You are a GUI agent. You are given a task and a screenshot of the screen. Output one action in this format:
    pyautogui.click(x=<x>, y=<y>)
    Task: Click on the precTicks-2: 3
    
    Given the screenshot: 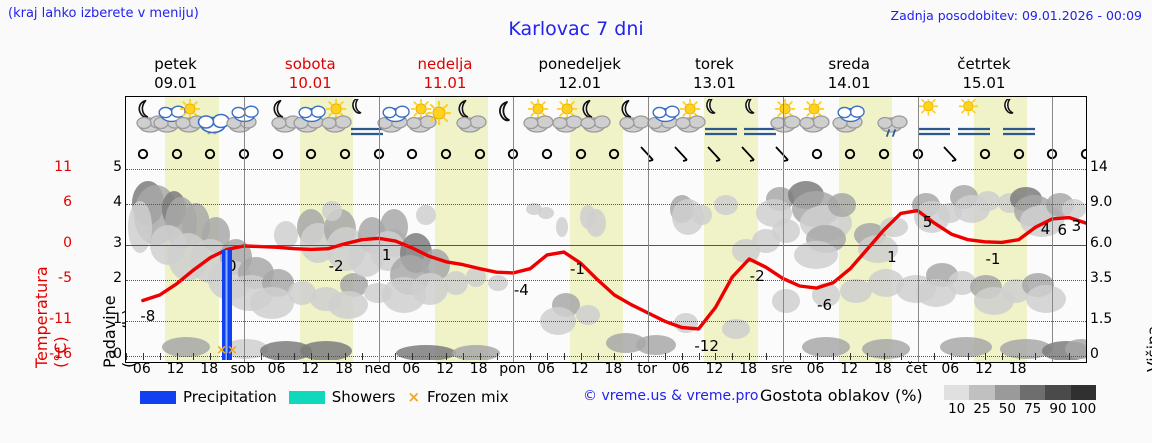 What is the action you would take?
    pyautogui.click(x=117, y=243)
    